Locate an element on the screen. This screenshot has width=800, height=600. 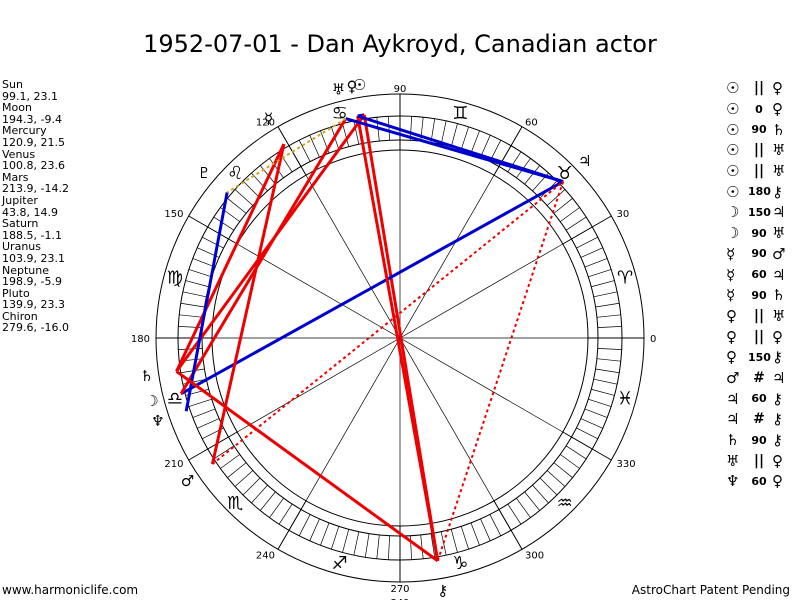
planet-values-saturn: 188.5, -1.1 is located at coordinates (32, 235).